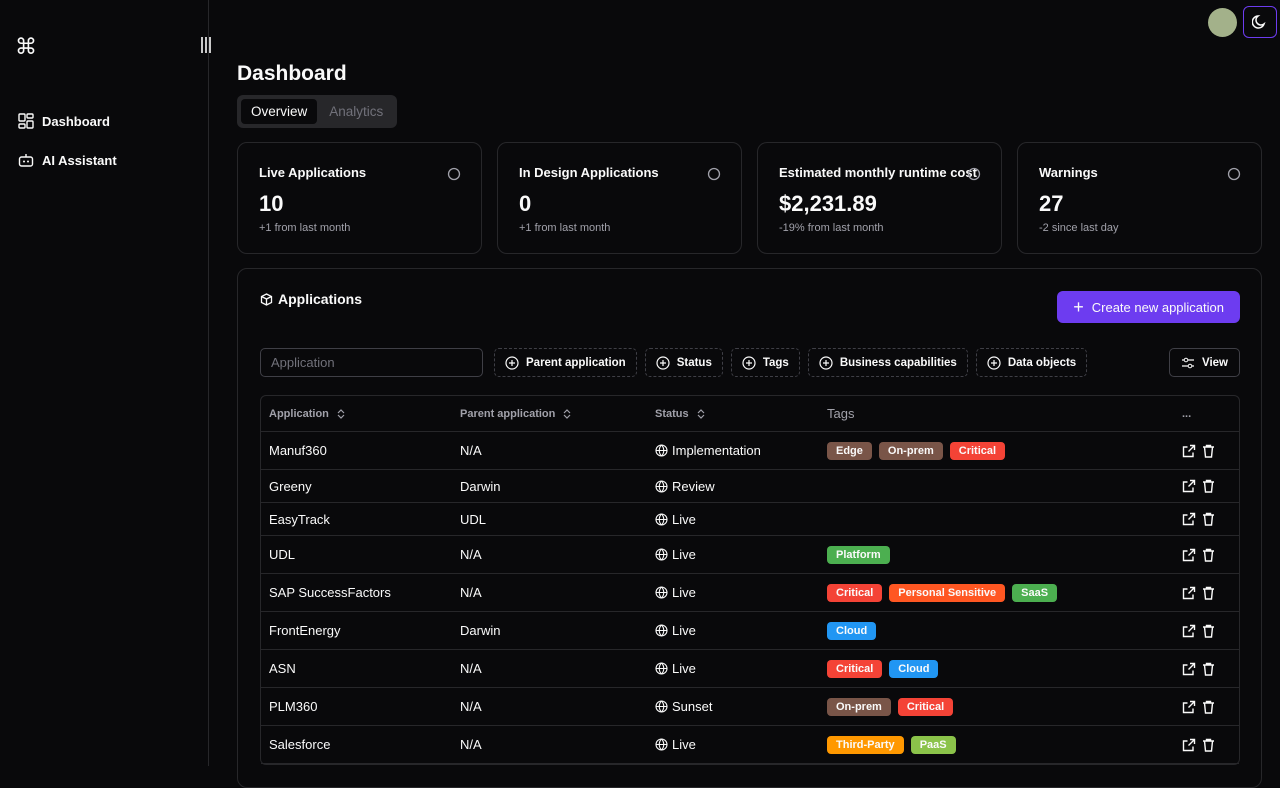  Describe the element at coordinates (67, 160) in the screenshot. I see `nav-item: AI Assistant` at that location.